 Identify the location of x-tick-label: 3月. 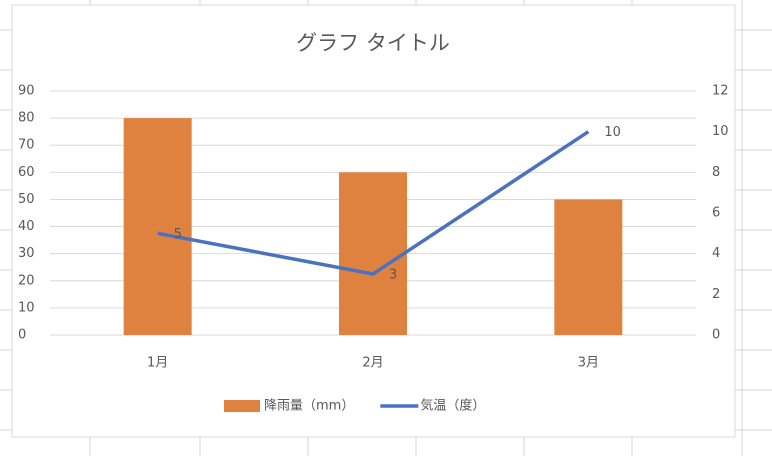
(588, 363).